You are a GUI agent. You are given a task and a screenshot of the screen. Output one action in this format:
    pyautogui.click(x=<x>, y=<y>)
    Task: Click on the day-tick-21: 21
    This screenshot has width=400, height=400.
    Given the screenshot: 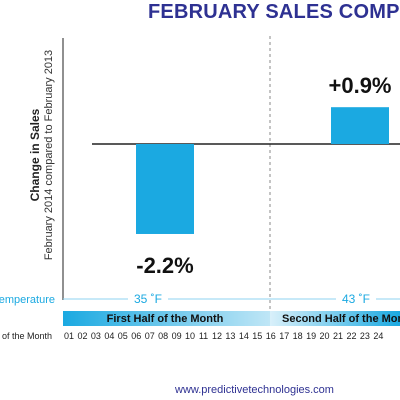 What is the action you would take?
    pyautogui.click(x=338, y=336)
    